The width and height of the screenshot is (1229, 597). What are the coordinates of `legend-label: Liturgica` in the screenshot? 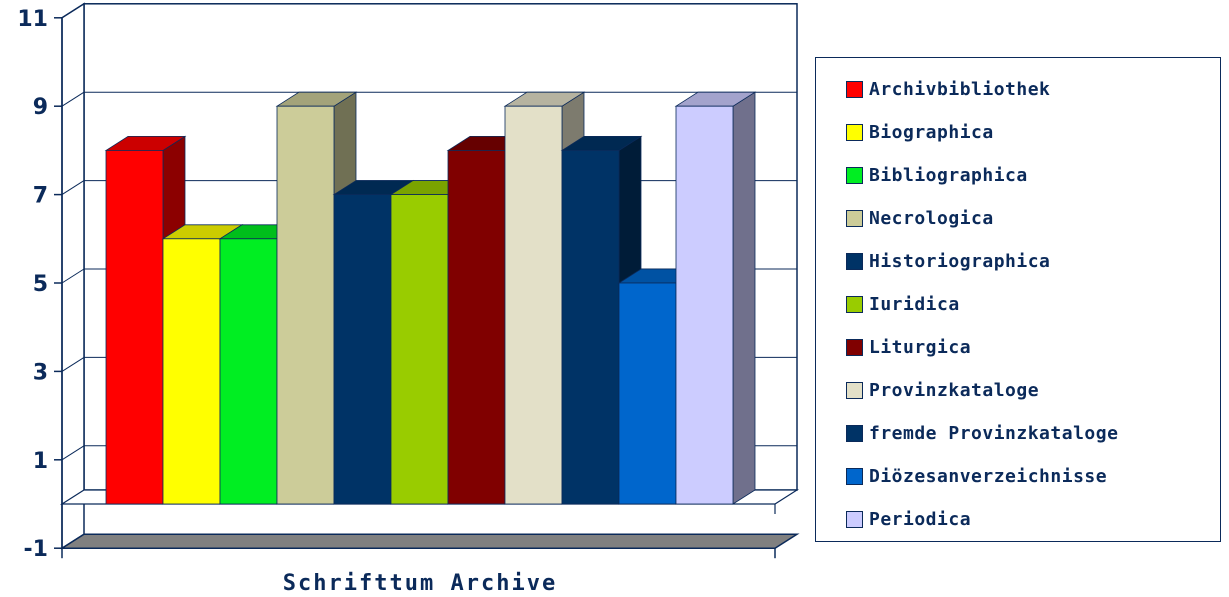 It's located at (920, 347).